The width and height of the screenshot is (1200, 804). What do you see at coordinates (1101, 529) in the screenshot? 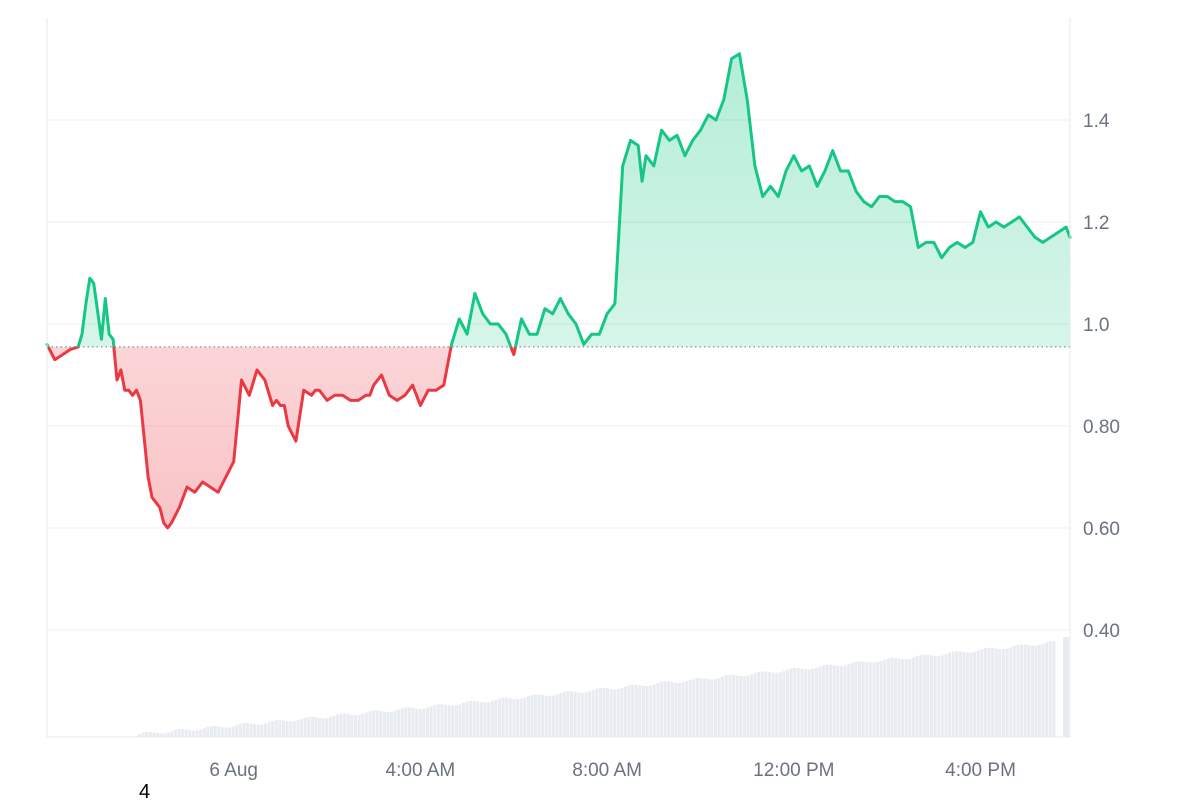
I see `y-tick-label: 0.60` at bounding box center [1101, 529].